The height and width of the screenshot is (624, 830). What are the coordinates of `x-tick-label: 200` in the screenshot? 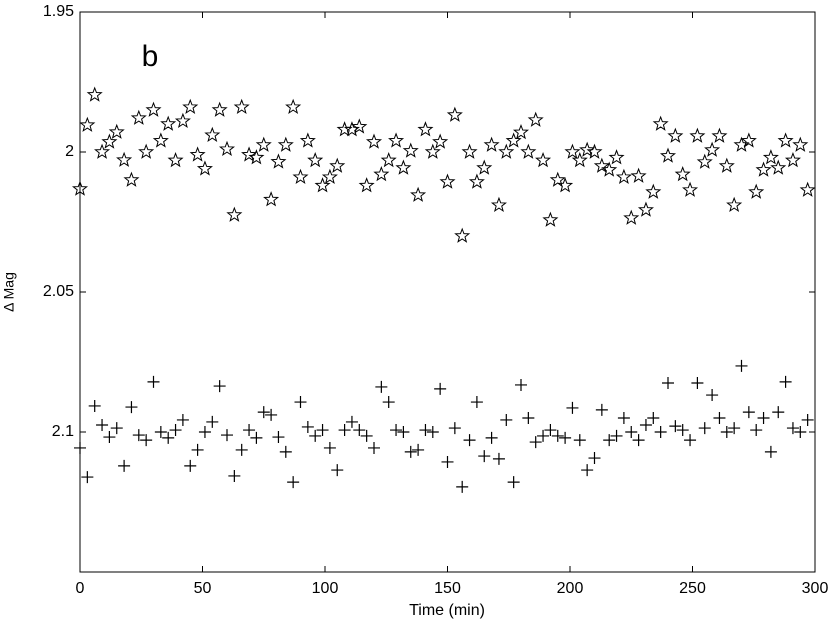 It's located at (570, 588).